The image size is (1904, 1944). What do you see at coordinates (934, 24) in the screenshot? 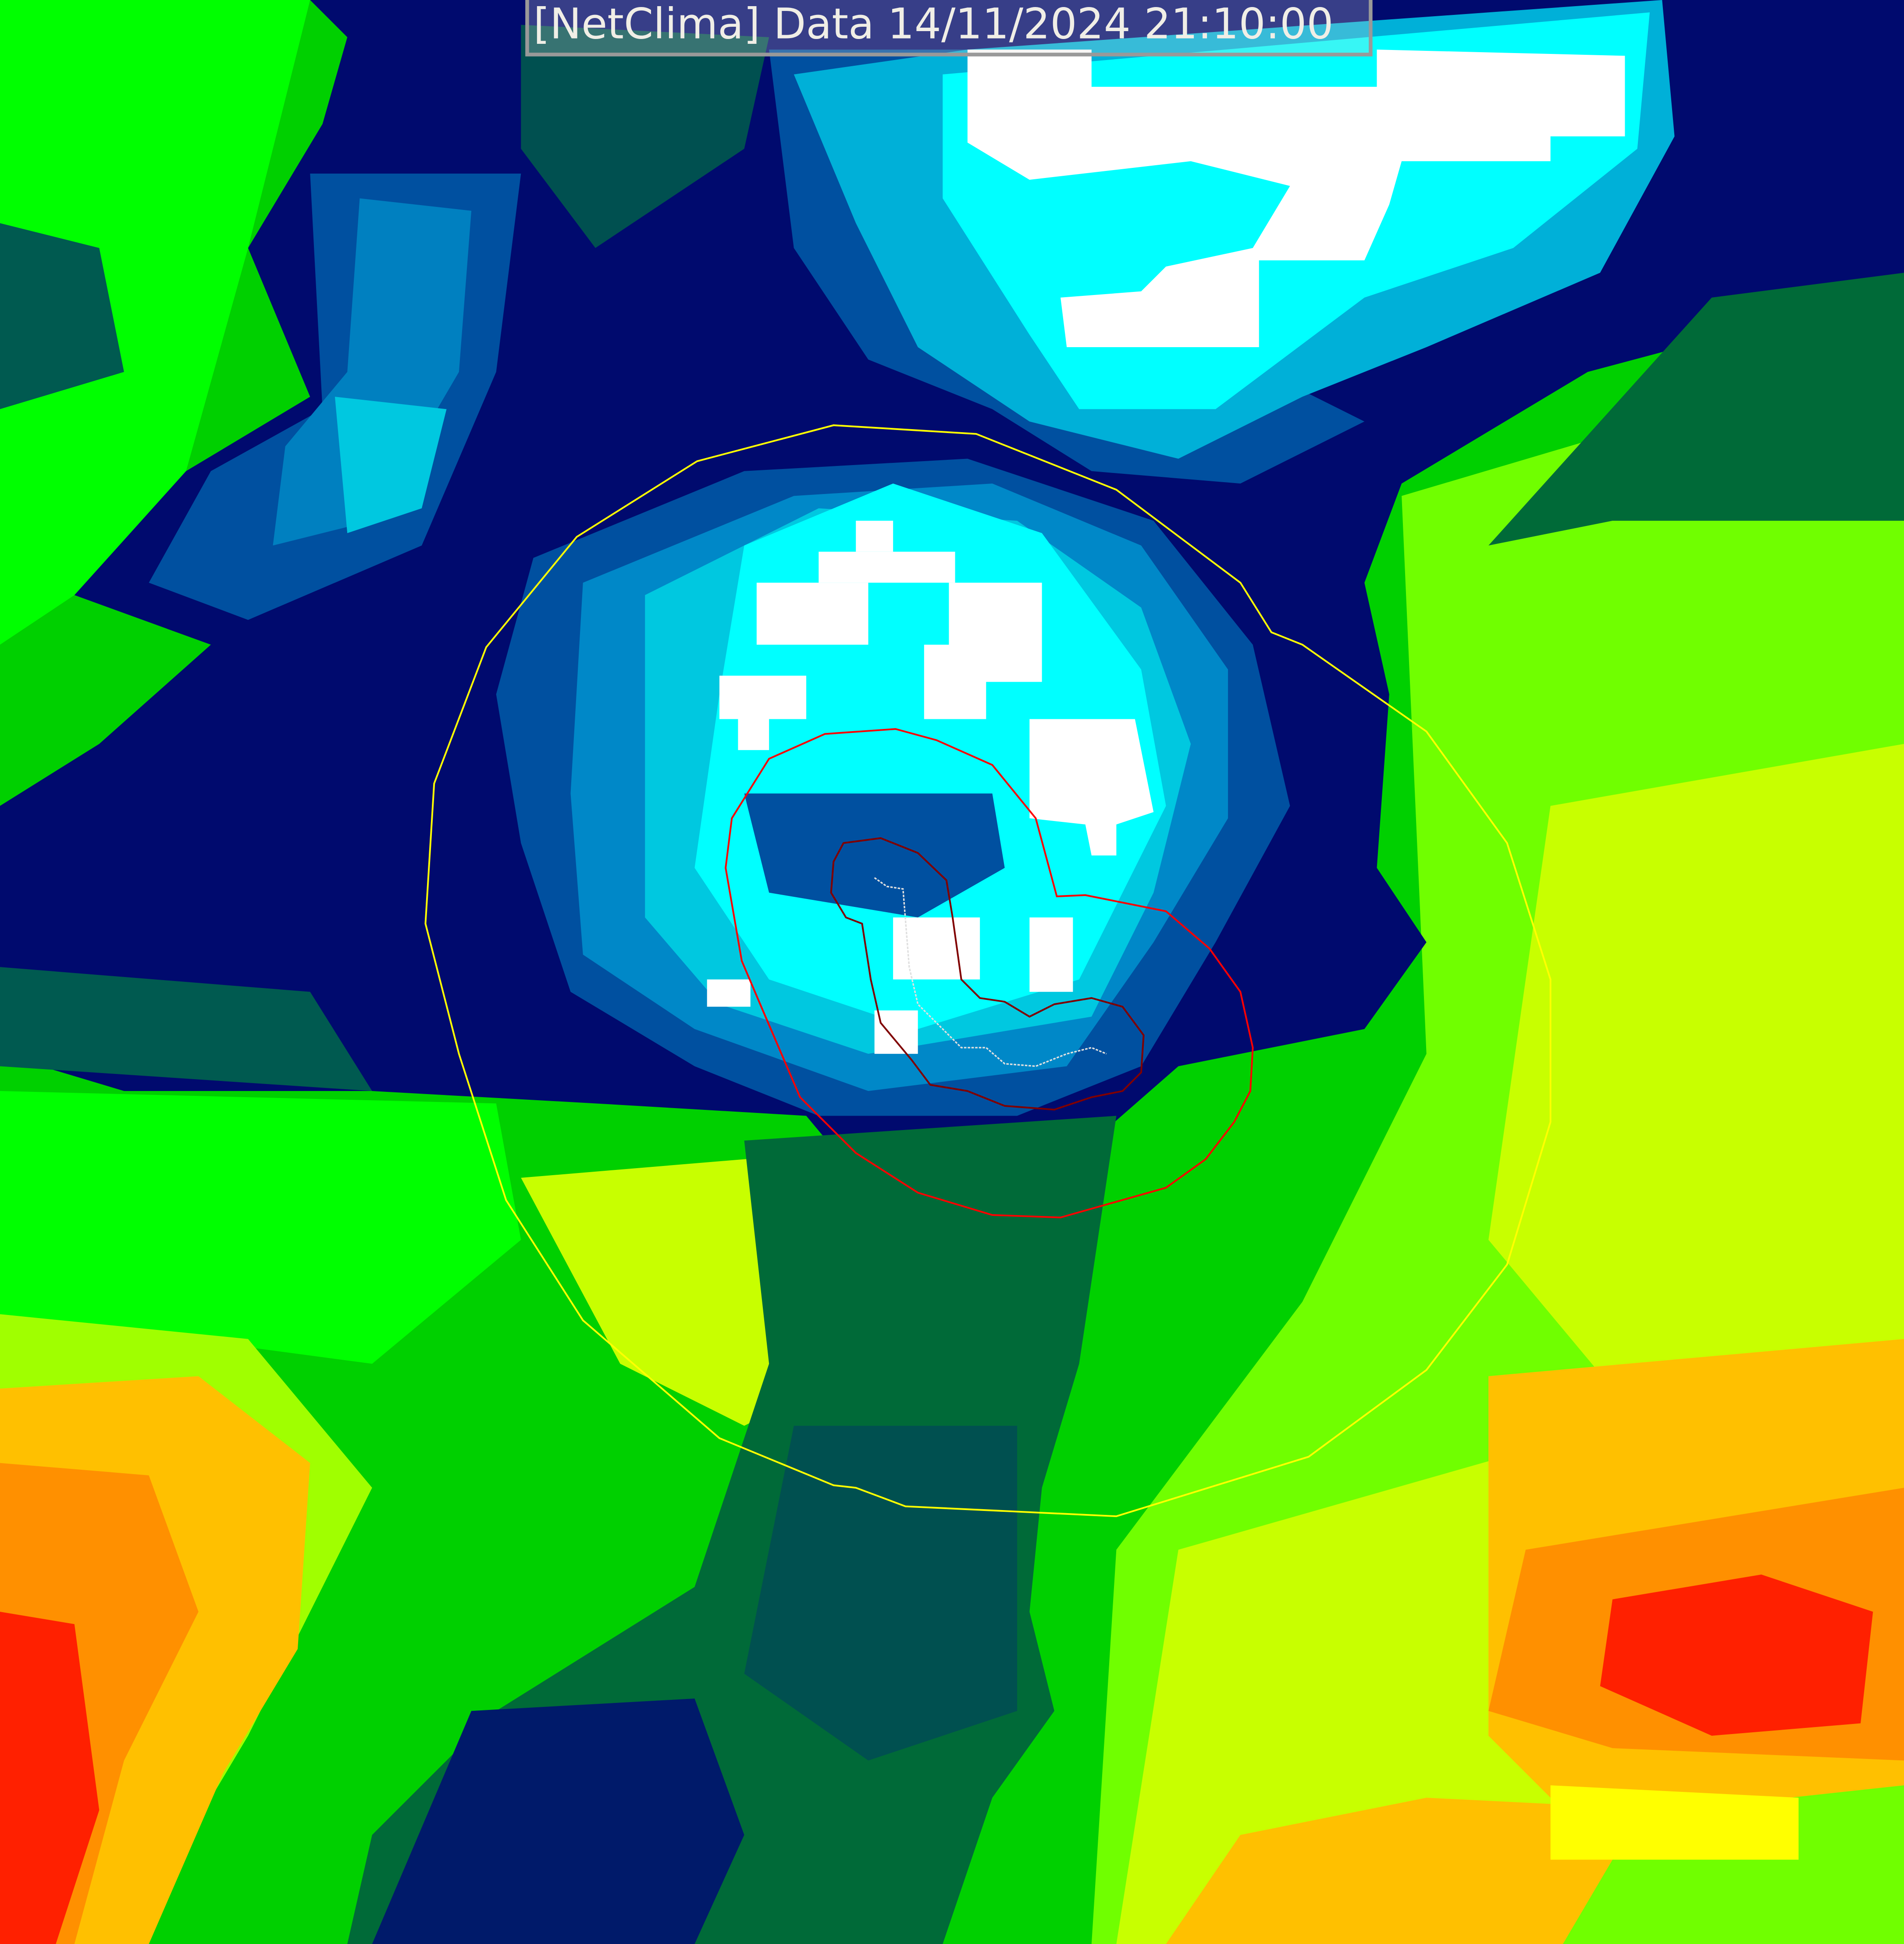
I see `map-title: [NetClima] Data 14/11/2024 21:10:00` at bounding box center [934, 24].